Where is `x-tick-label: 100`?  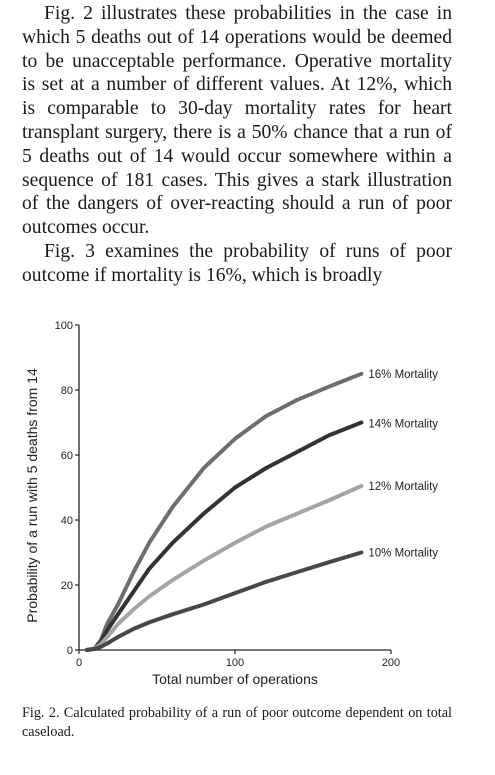 x-tick-label: 100 is located at coordinates (235, 663).